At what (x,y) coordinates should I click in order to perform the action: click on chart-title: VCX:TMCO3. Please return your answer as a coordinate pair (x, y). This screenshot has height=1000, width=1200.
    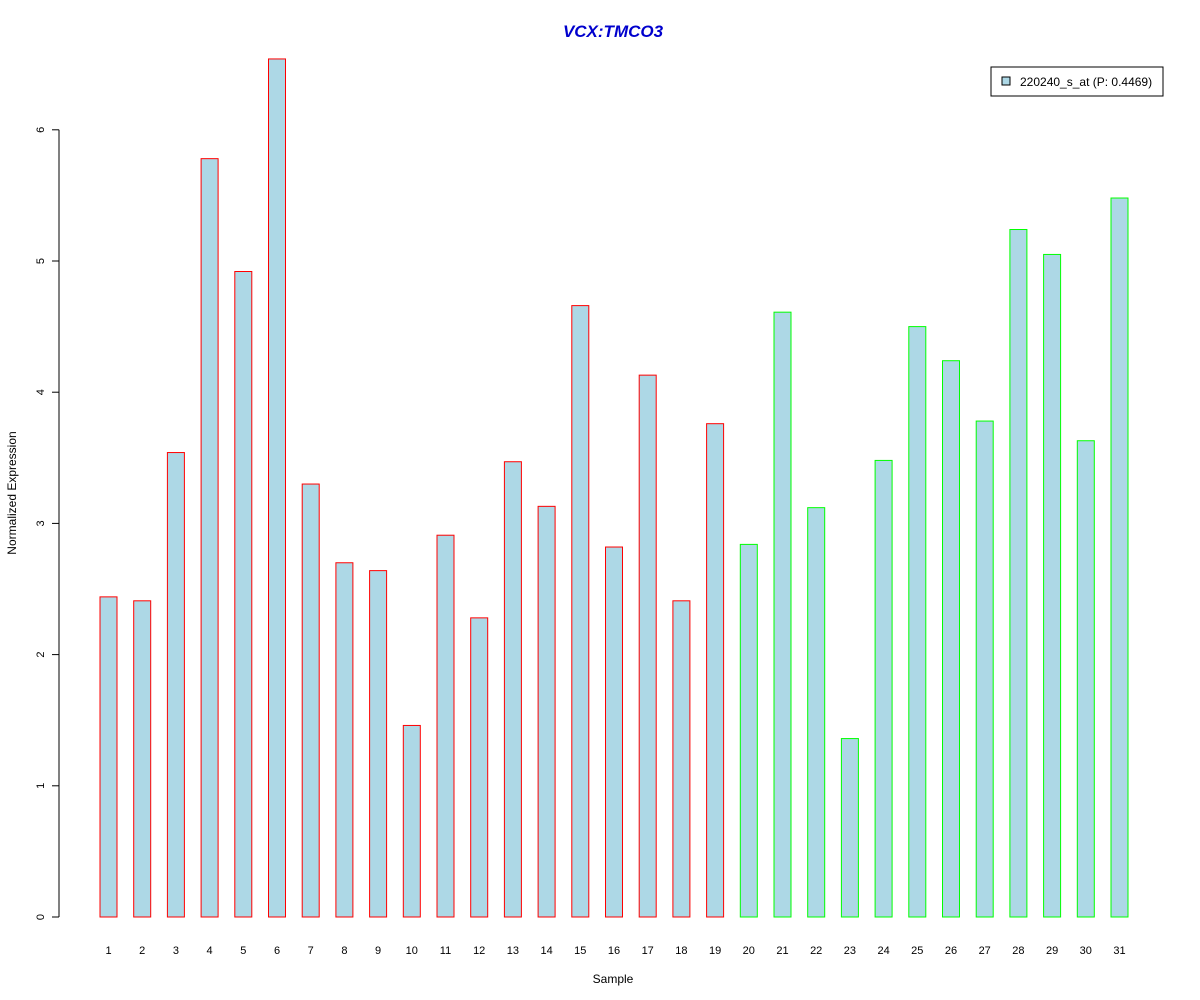
    Looking at the image, I should click on (613, 31).